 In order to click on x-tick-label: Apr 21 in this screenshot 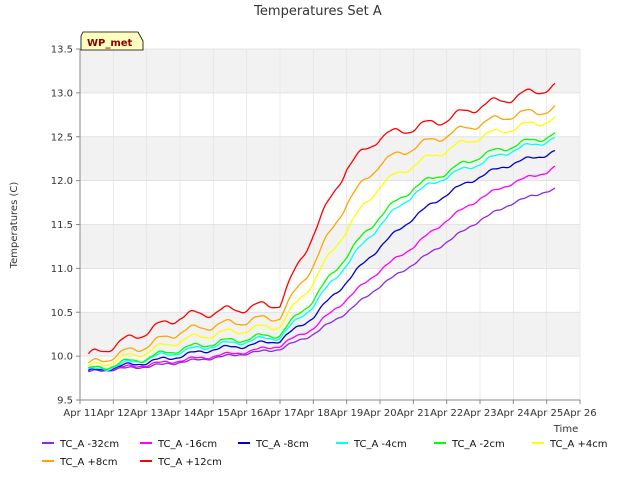, I will do `click(413, 413)`.